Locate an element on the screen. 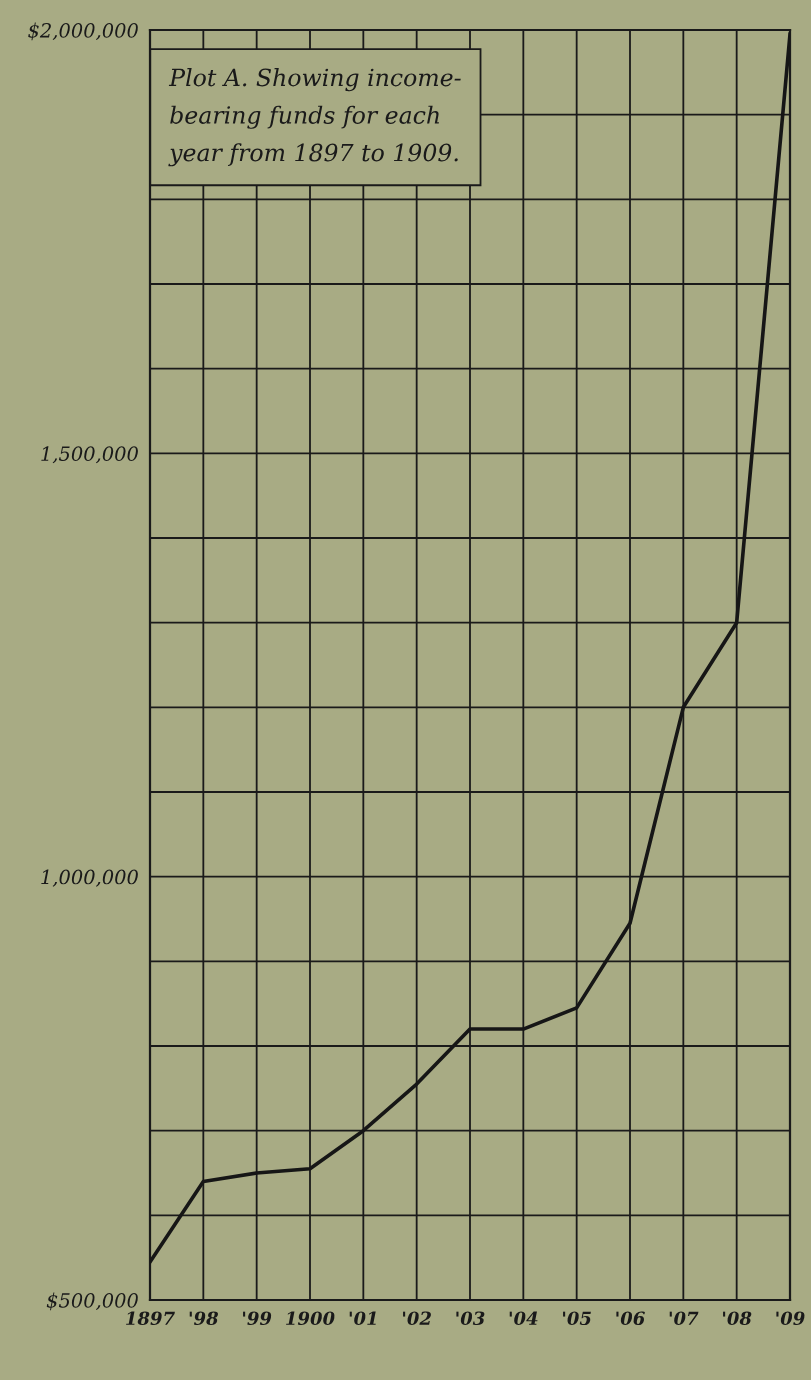 Image resolution: width=811 pixels, height=1380 pixels. y-tick-label: $500,000 is located at coordinates (92, 1301).